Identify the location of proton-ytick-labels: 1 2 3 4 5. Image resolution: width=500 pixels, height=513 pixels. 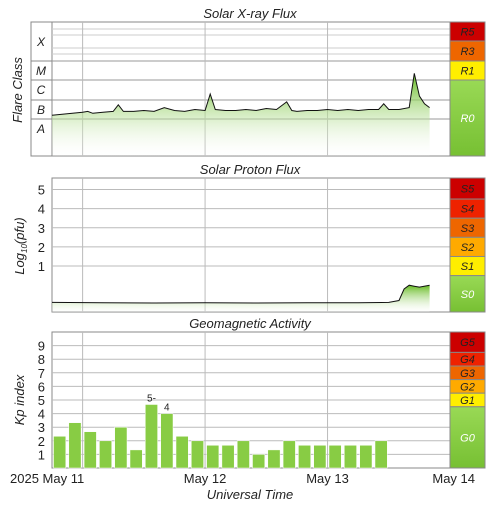
(41, 228).